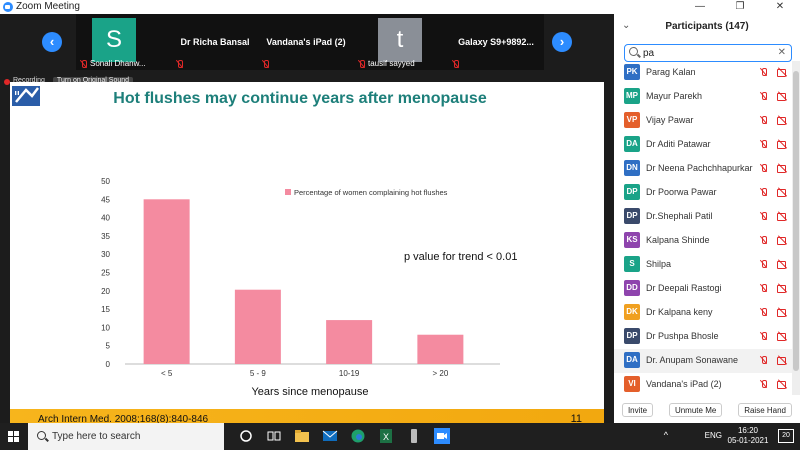 The width and height of the screenshot is (800, 450). I want to click on edge-browser-icon, so click(358, 436).